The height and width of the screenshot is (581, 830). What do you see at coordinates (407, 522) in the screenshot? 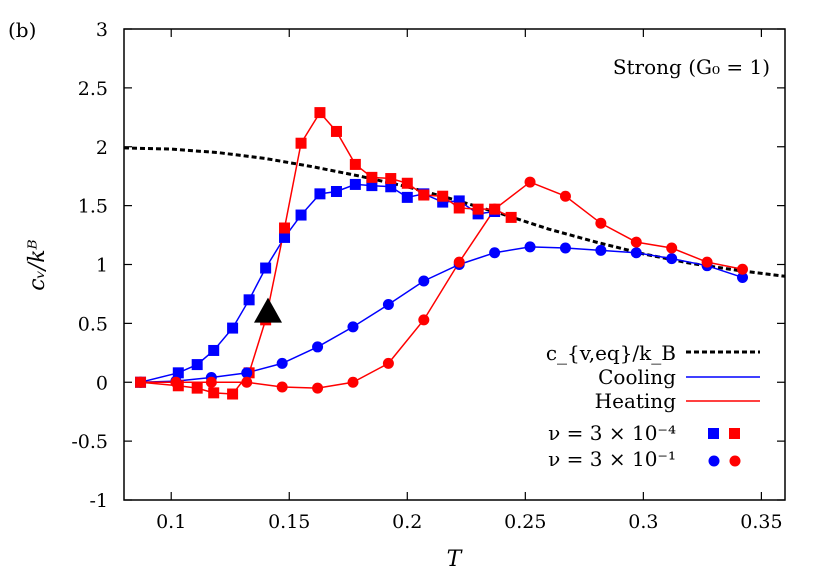
I see `x-tick-label: 0.2` at bounding box center [407, 522].